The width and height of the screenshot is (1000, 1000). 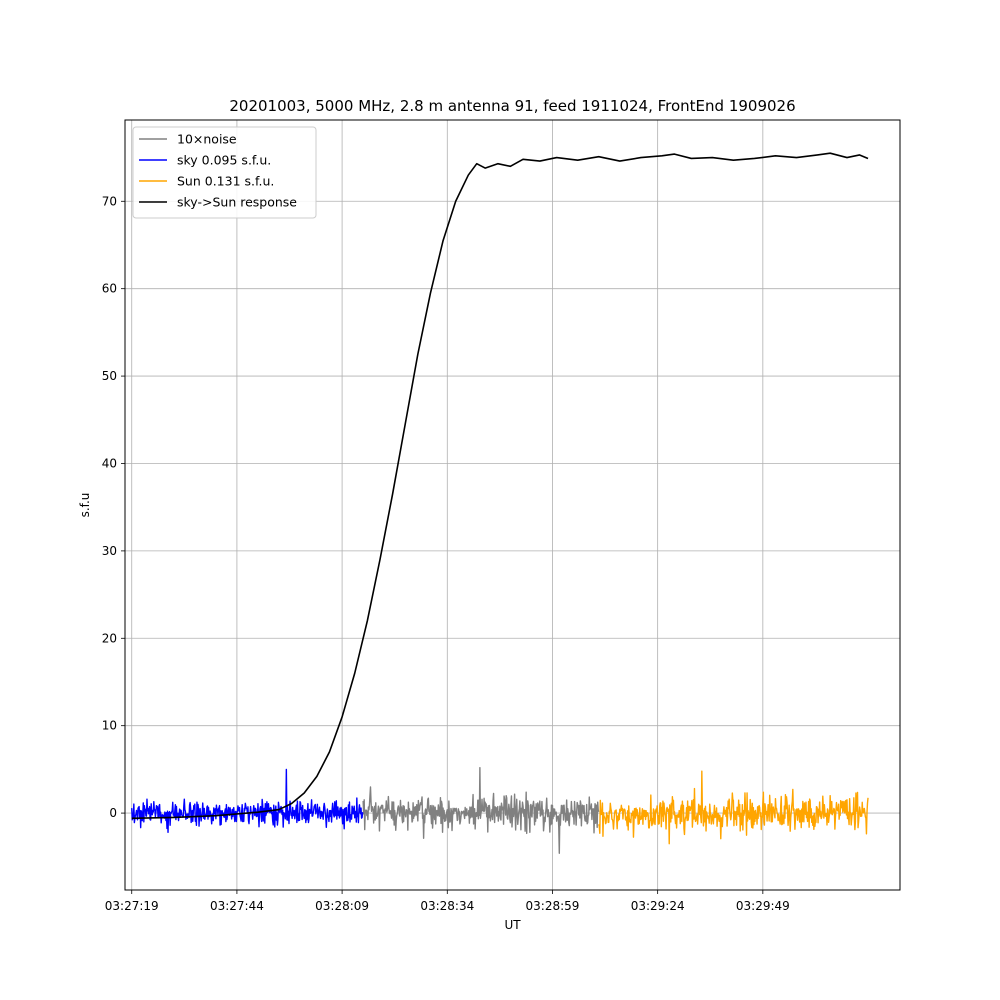 I want to click on y-tick-label: 50, so click(x=109, y=376).